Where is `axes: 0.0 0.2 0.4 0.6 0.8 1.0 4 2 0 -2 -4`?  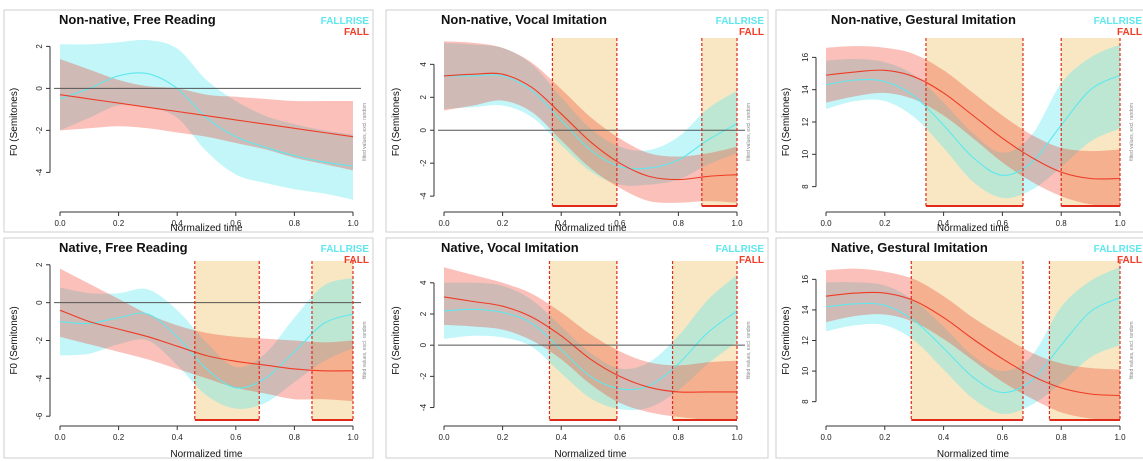 axes: 0.0 0.2 0.4 0.6 0.8 1.0 4 2 0 -2 -4 is located at coordinates (581, 361).